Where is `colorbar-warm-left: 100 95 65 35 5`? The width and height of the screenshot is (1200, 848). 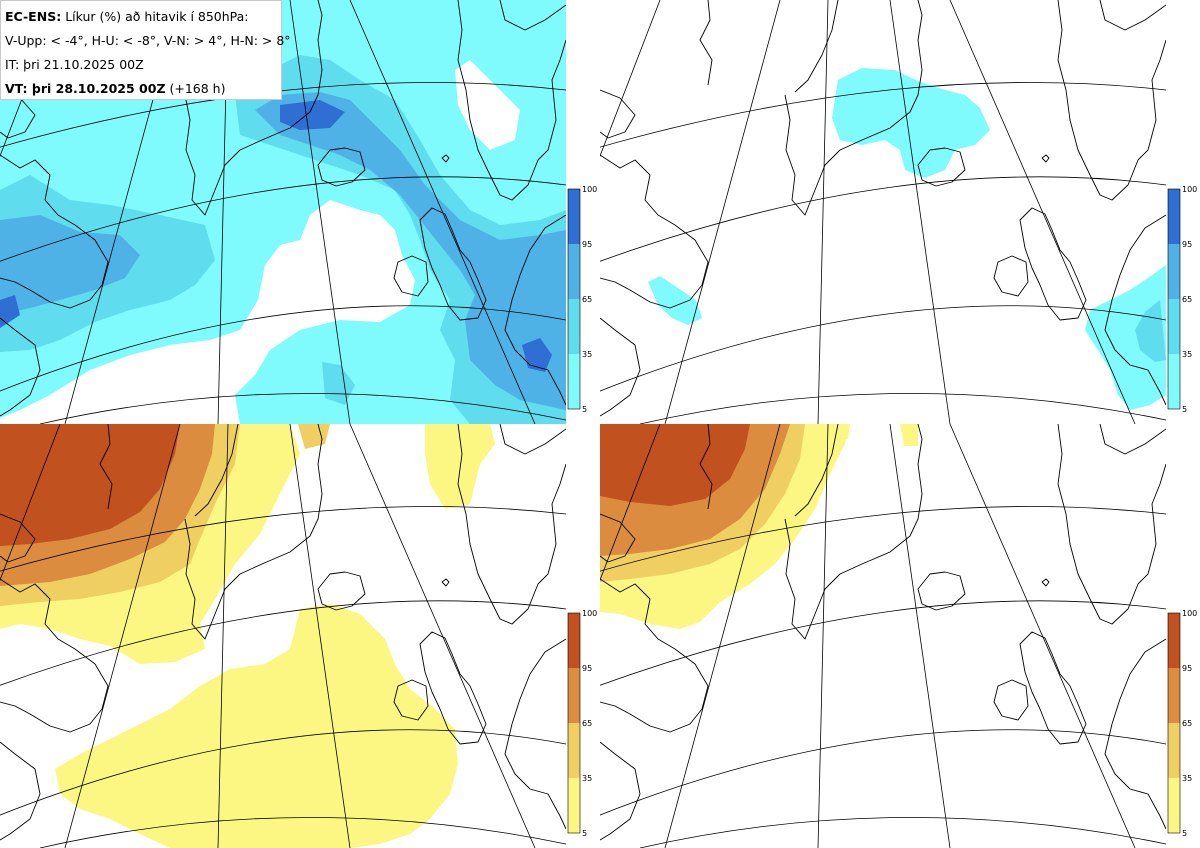
colorbar-warm-left: 100 95 65 35 5 is located at coordinates (582, 725).